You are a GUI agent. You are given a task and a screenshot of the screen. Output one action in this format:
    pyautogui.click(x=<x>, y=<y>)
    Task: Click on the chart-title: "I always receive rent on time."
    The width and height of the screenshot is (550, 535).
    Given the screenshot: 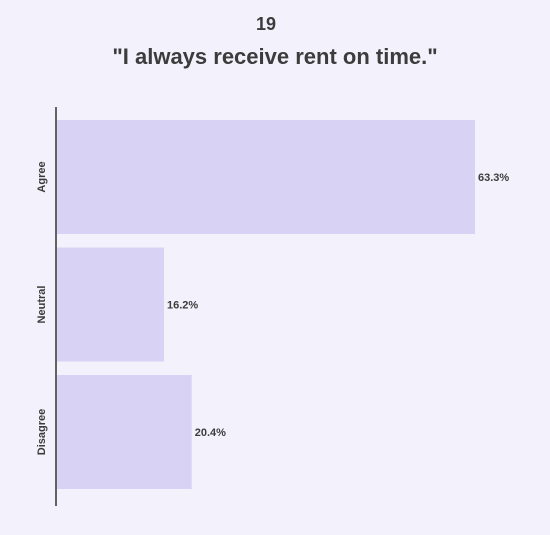 What is the action you would take?
    pyautogui.click(x=275, y=56)
    